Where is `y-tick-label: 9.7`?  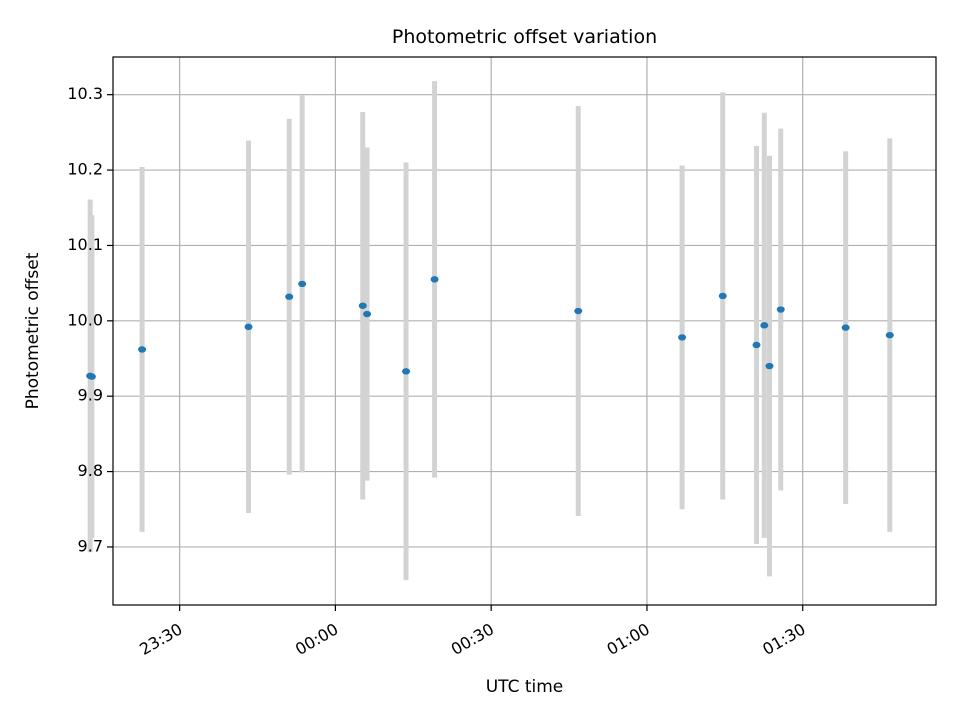
y-tick-label: 9.7 is located at coordinates (90, 545).